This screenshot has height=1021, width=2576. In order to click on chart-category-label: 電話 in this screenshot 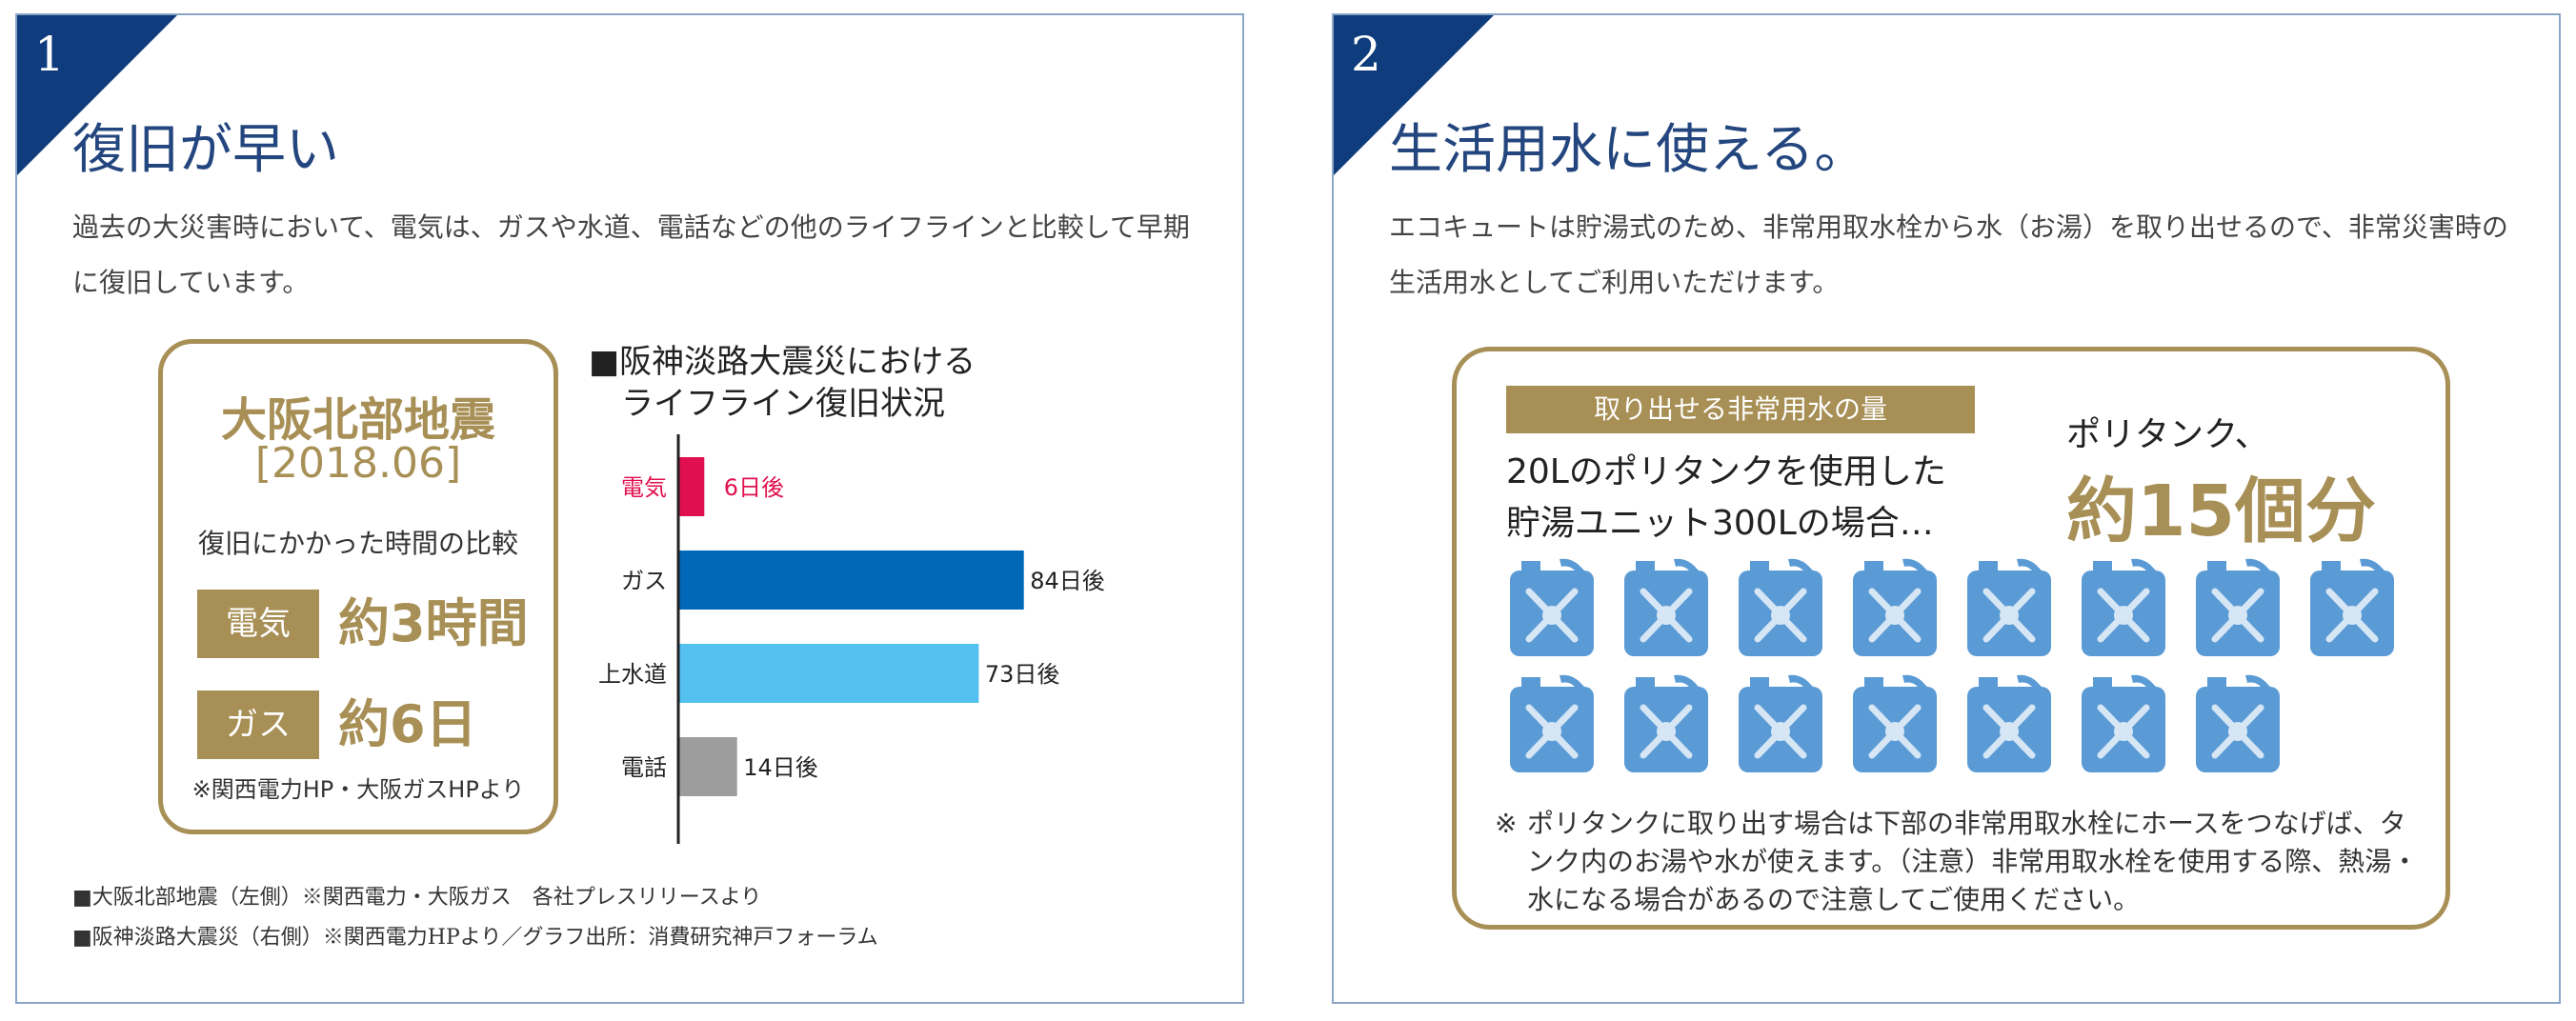, I will do `click(644, 768)`.